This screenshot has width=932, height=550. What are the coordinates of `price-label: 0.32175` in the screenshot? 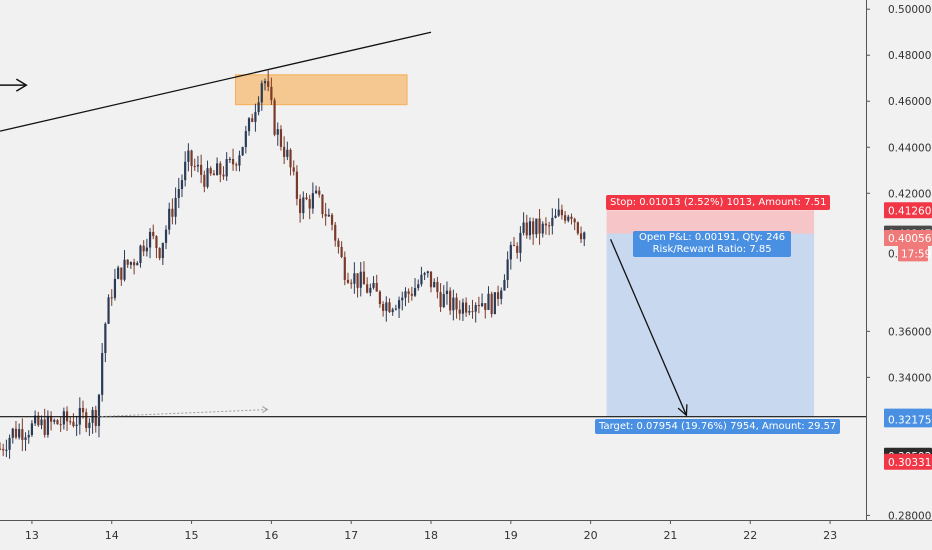 It's located at (908, 419).